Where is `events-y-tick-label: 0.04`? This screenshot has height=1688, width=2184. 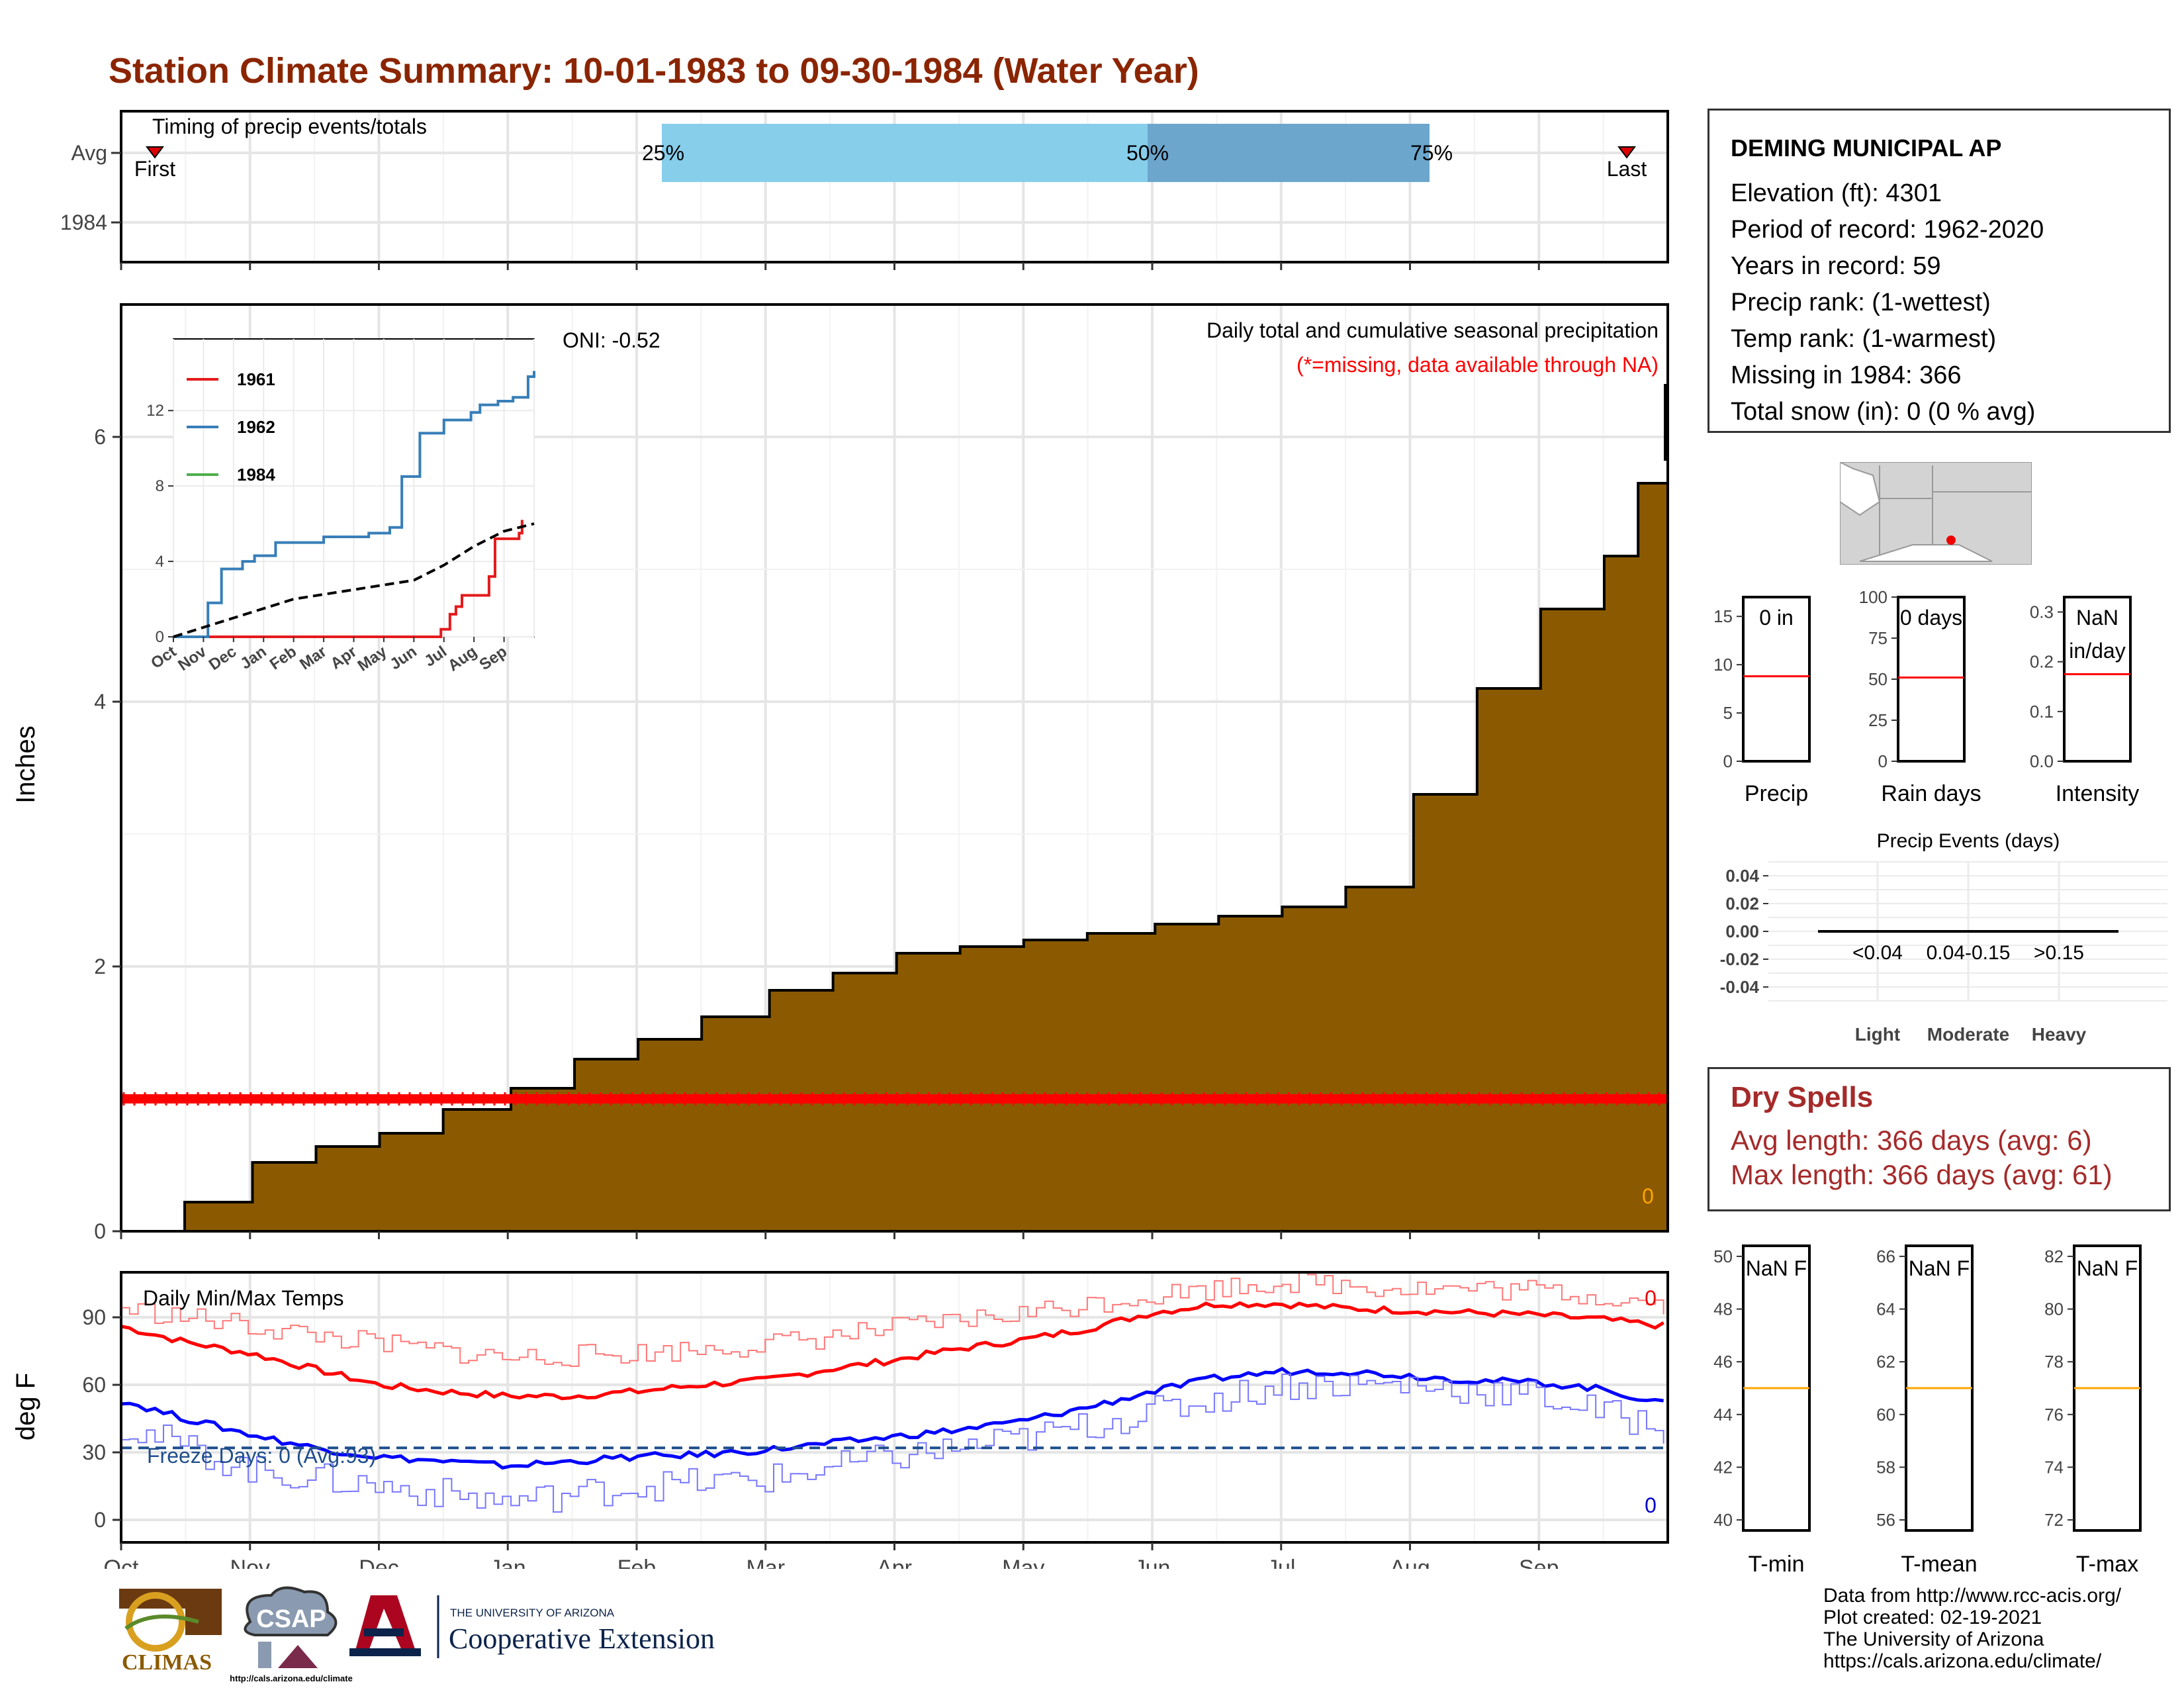 events-y-tick-label: 0.04 is located at coordinates (1742, 876).